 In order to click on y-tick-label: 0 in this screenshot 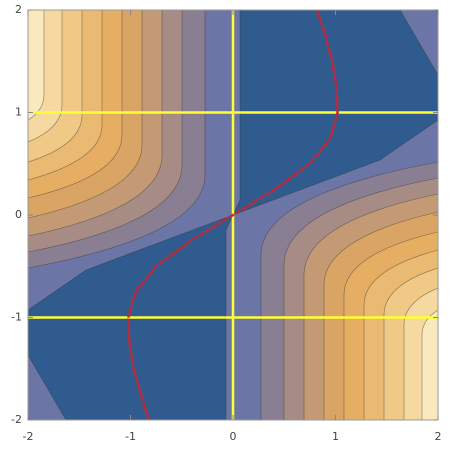, I will do `click(18, 214)`.